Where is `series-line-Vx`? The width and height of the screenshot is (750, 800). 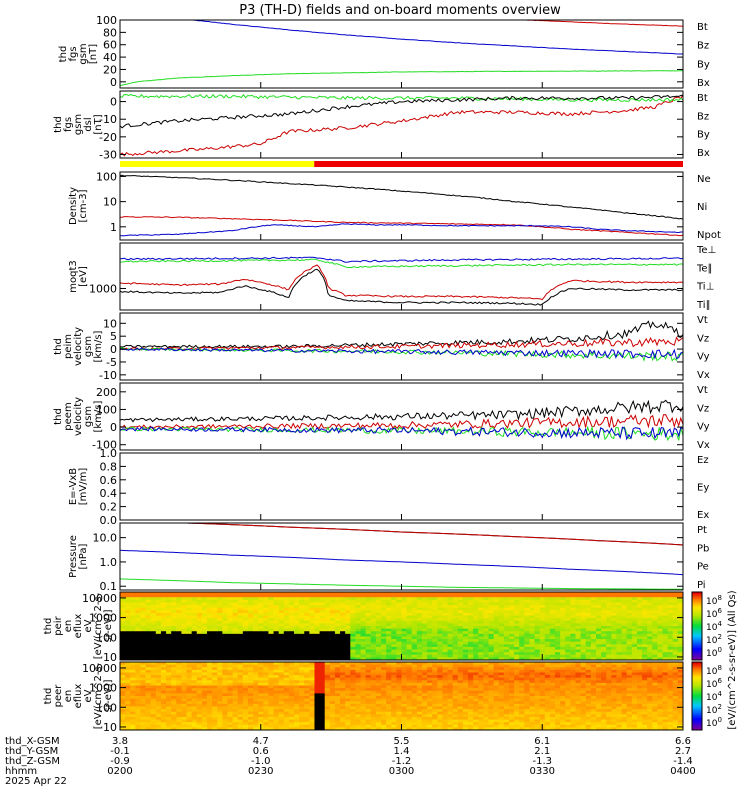 series-line-Vx is located at coordinates (401, 353).